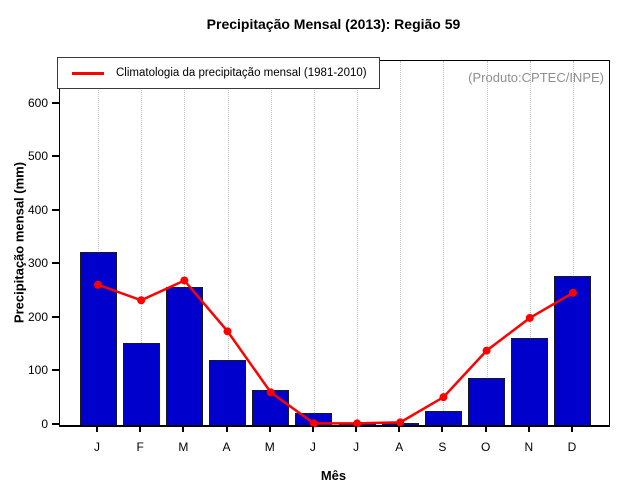 The width and height of the screenshot is (640, 500). I want to click on y-tick-label: 400, so click(37, 209).